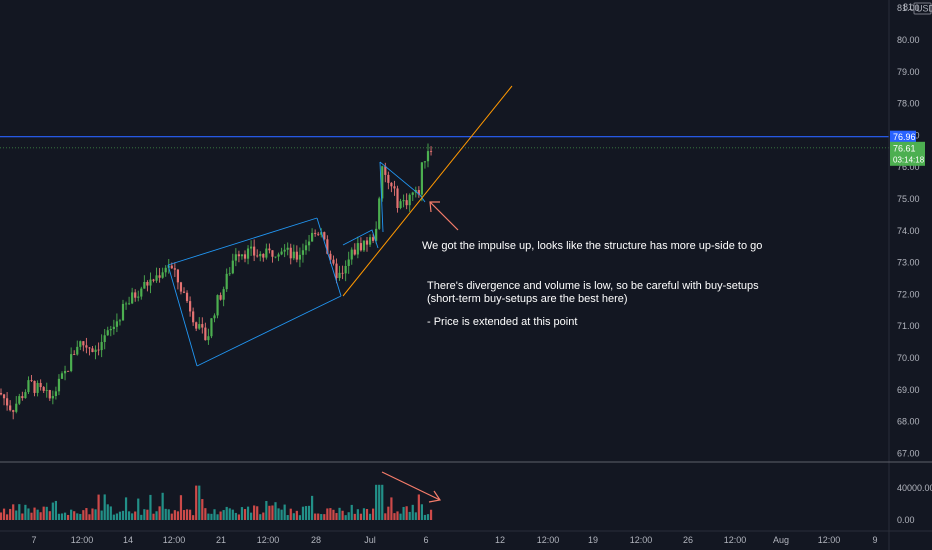  Describe the element at coordinates (922, 8) in the screenshot. I see `currency-box` at that location.